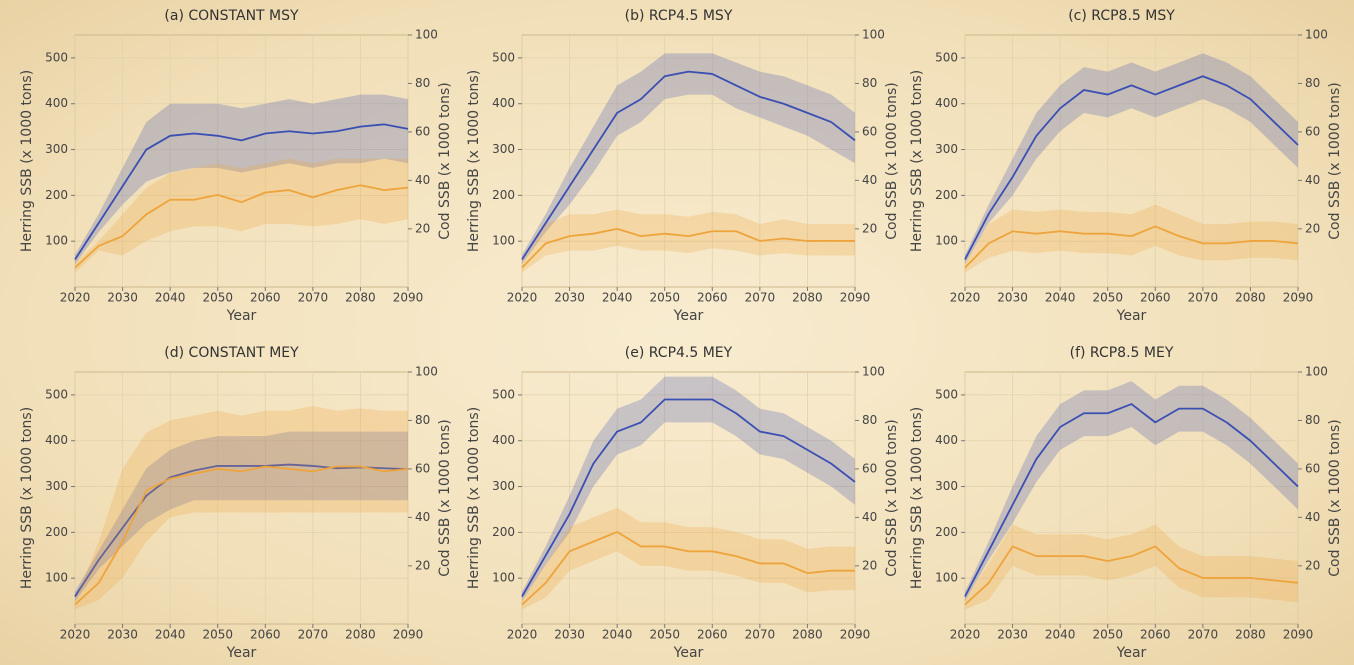 This screenshot has height=665, width=1354. What do you see at coordinates (679, 16) in the screenshot?
I see `subplot-title: (b) RCP4.5 MSY` at bounding box center [679, 16].